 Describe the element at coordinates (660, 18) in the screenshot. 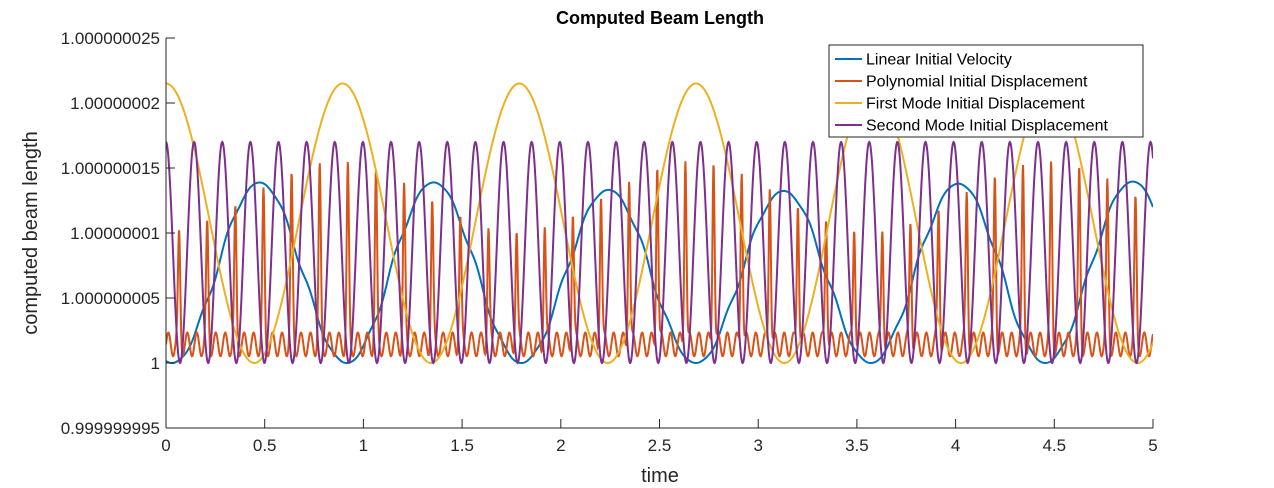

I see `chart-title: Computed Beam Length` at that location.